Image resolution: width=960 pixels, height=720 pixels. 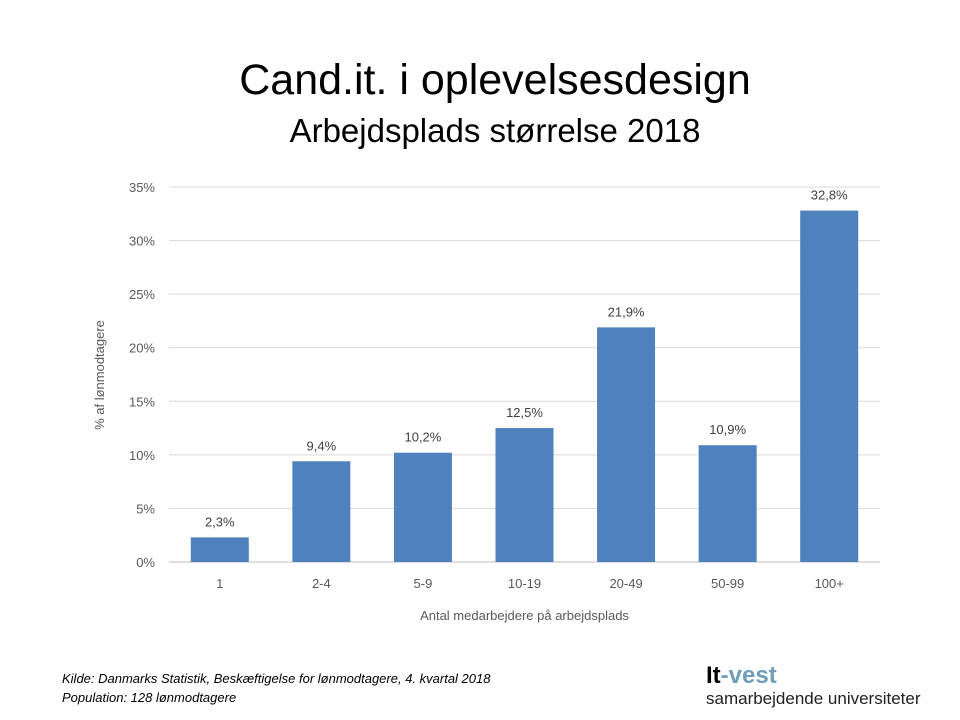 I want to click on x-tick-label: 20-49, so click(x=625, y=583).